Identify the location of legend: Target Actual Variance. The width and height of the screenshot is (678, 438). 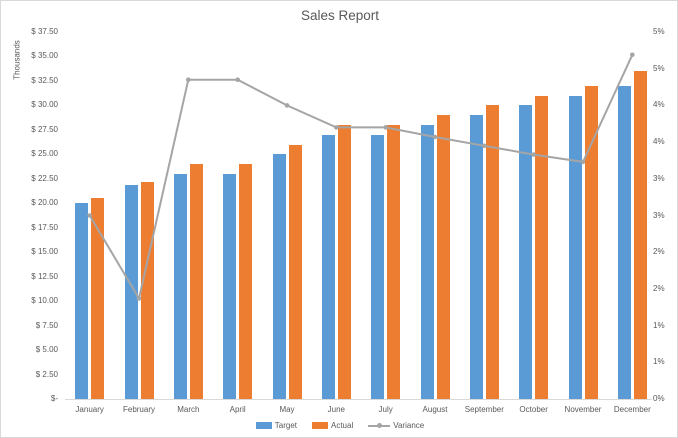
(339, 425).